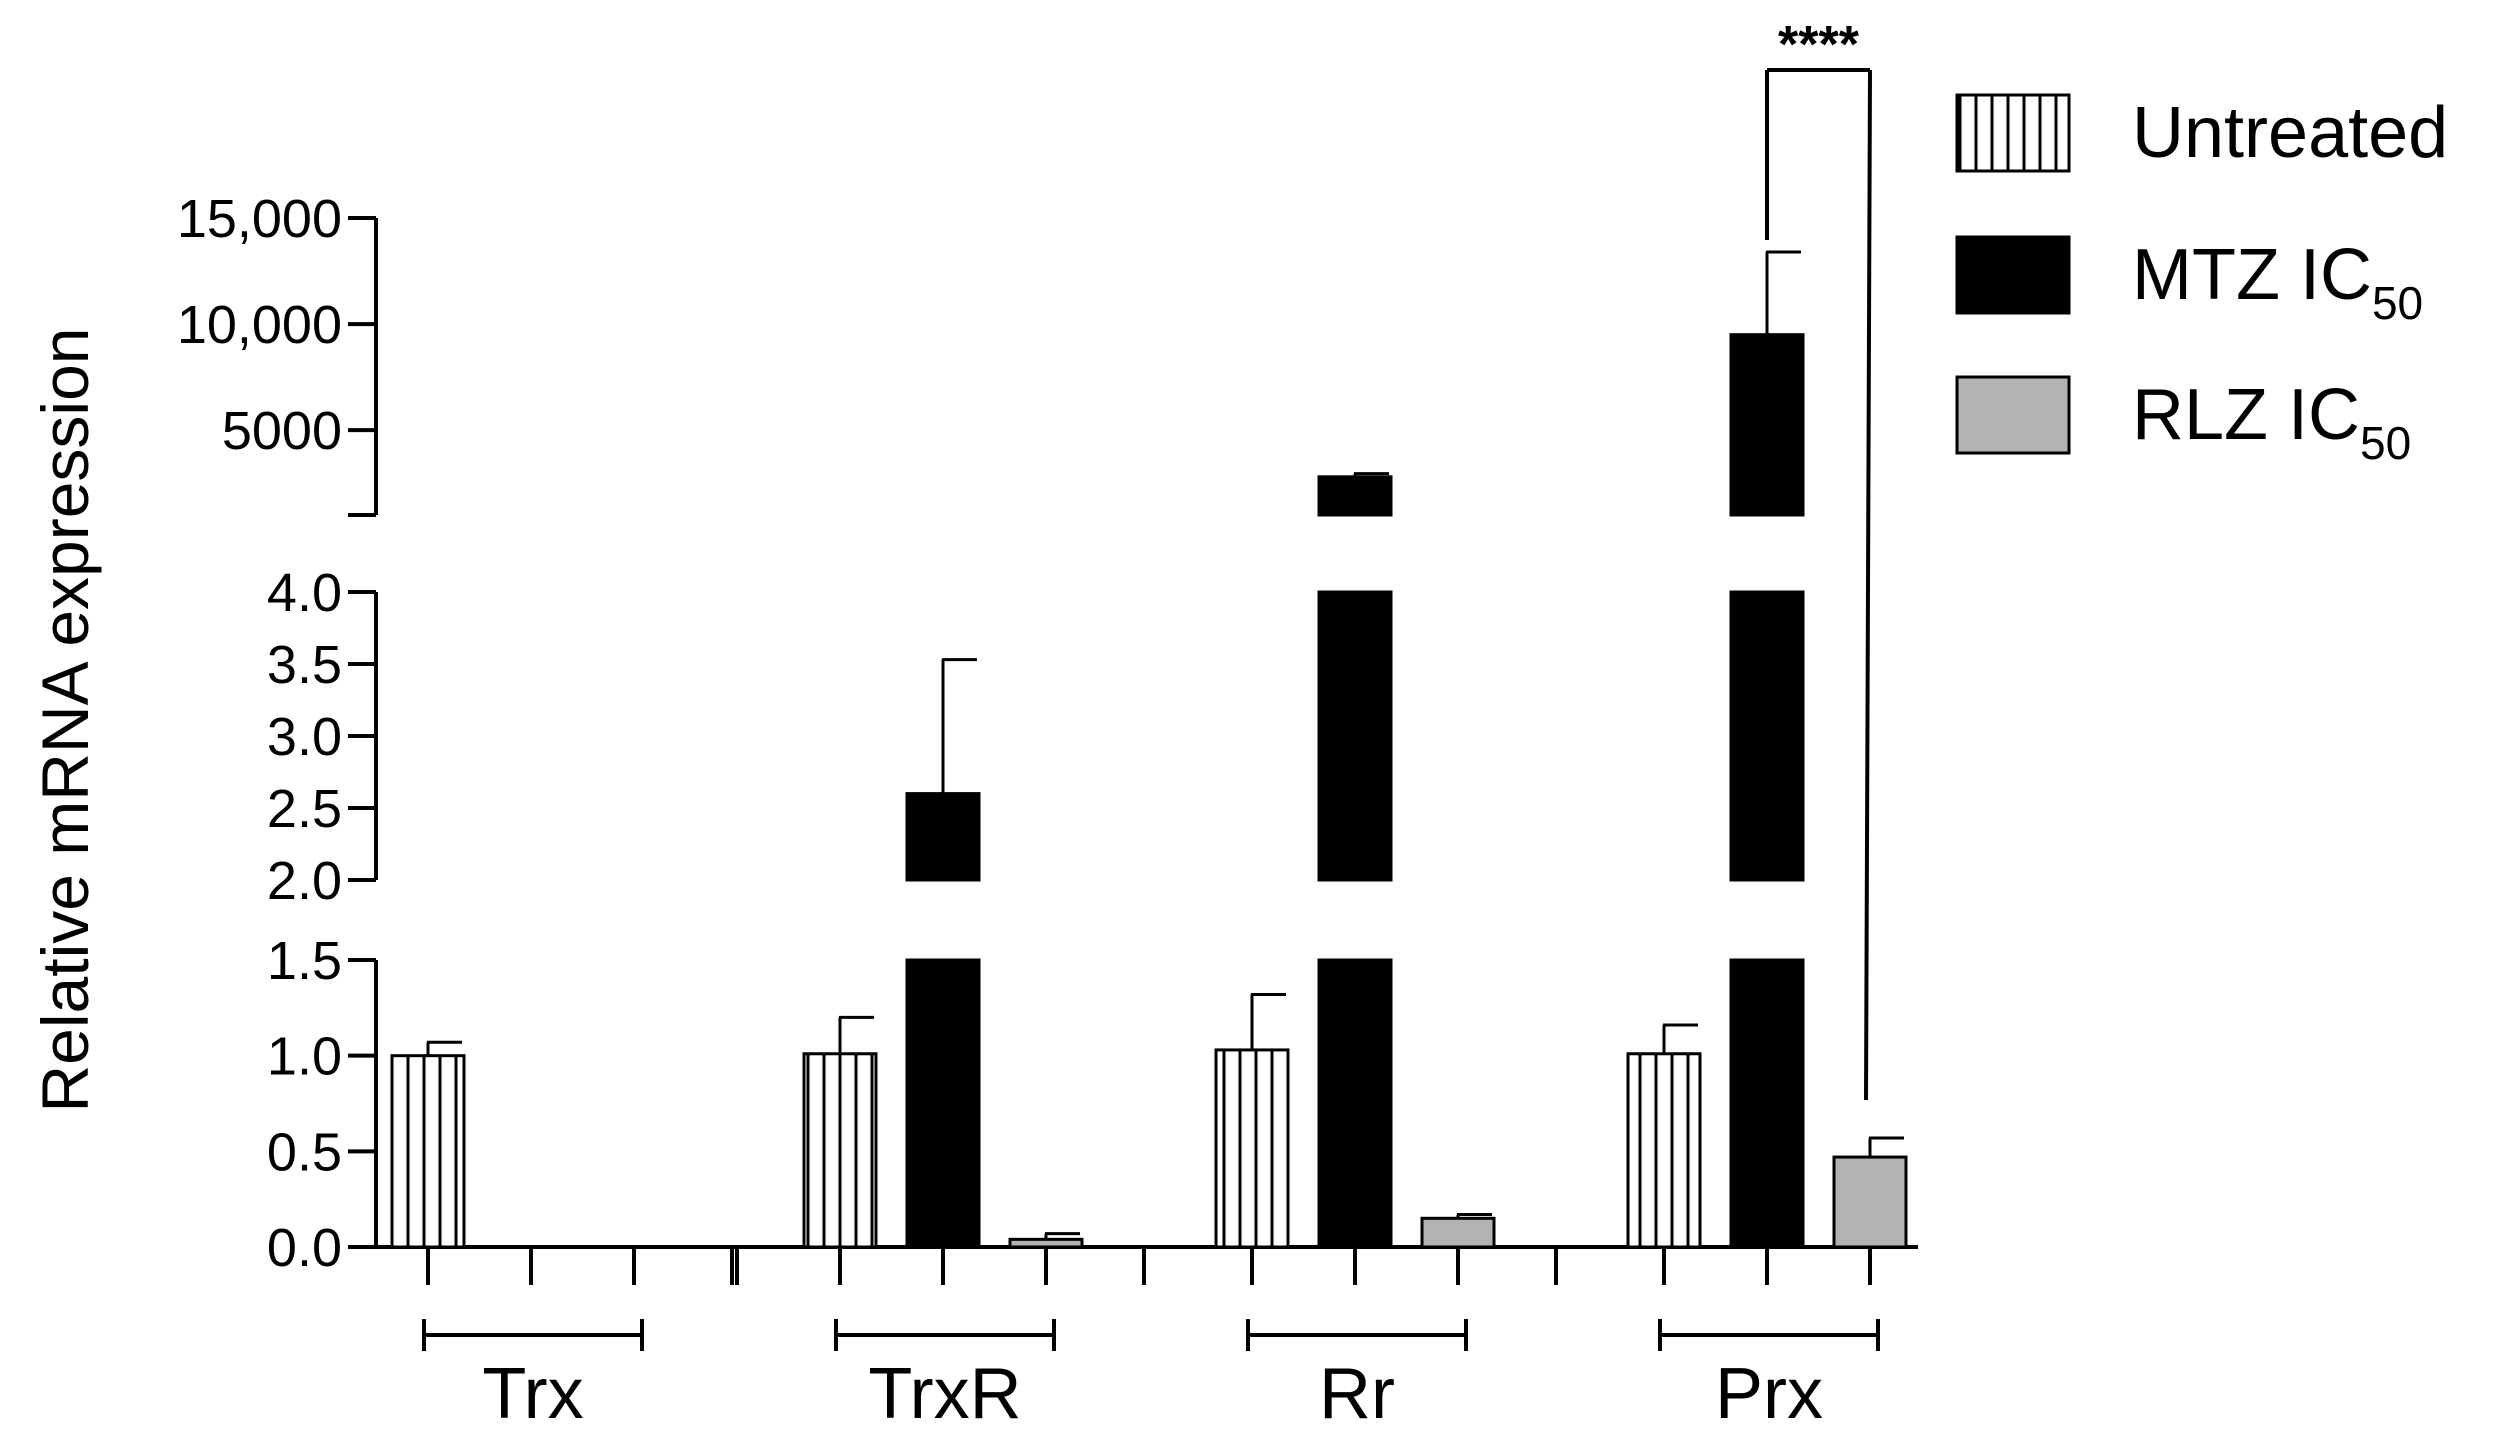 The height and width of the screenshot is (1446, 2515). I want to click on x-category-label: TrxR, so click(944, 1394).